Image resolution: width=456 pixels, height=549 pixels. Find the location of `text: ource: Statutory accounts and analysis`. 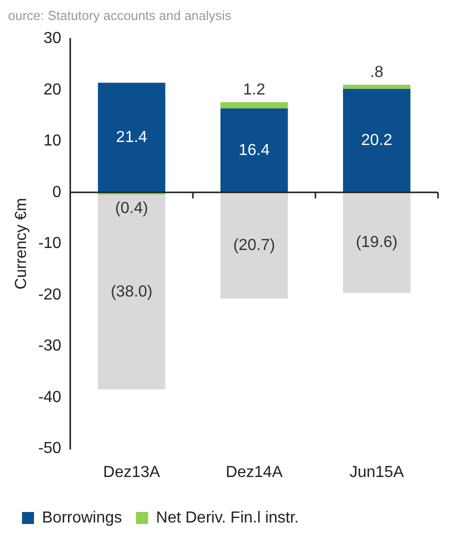

text: ource: Statutory accounts and analysis is located at coordinates (120, 16).